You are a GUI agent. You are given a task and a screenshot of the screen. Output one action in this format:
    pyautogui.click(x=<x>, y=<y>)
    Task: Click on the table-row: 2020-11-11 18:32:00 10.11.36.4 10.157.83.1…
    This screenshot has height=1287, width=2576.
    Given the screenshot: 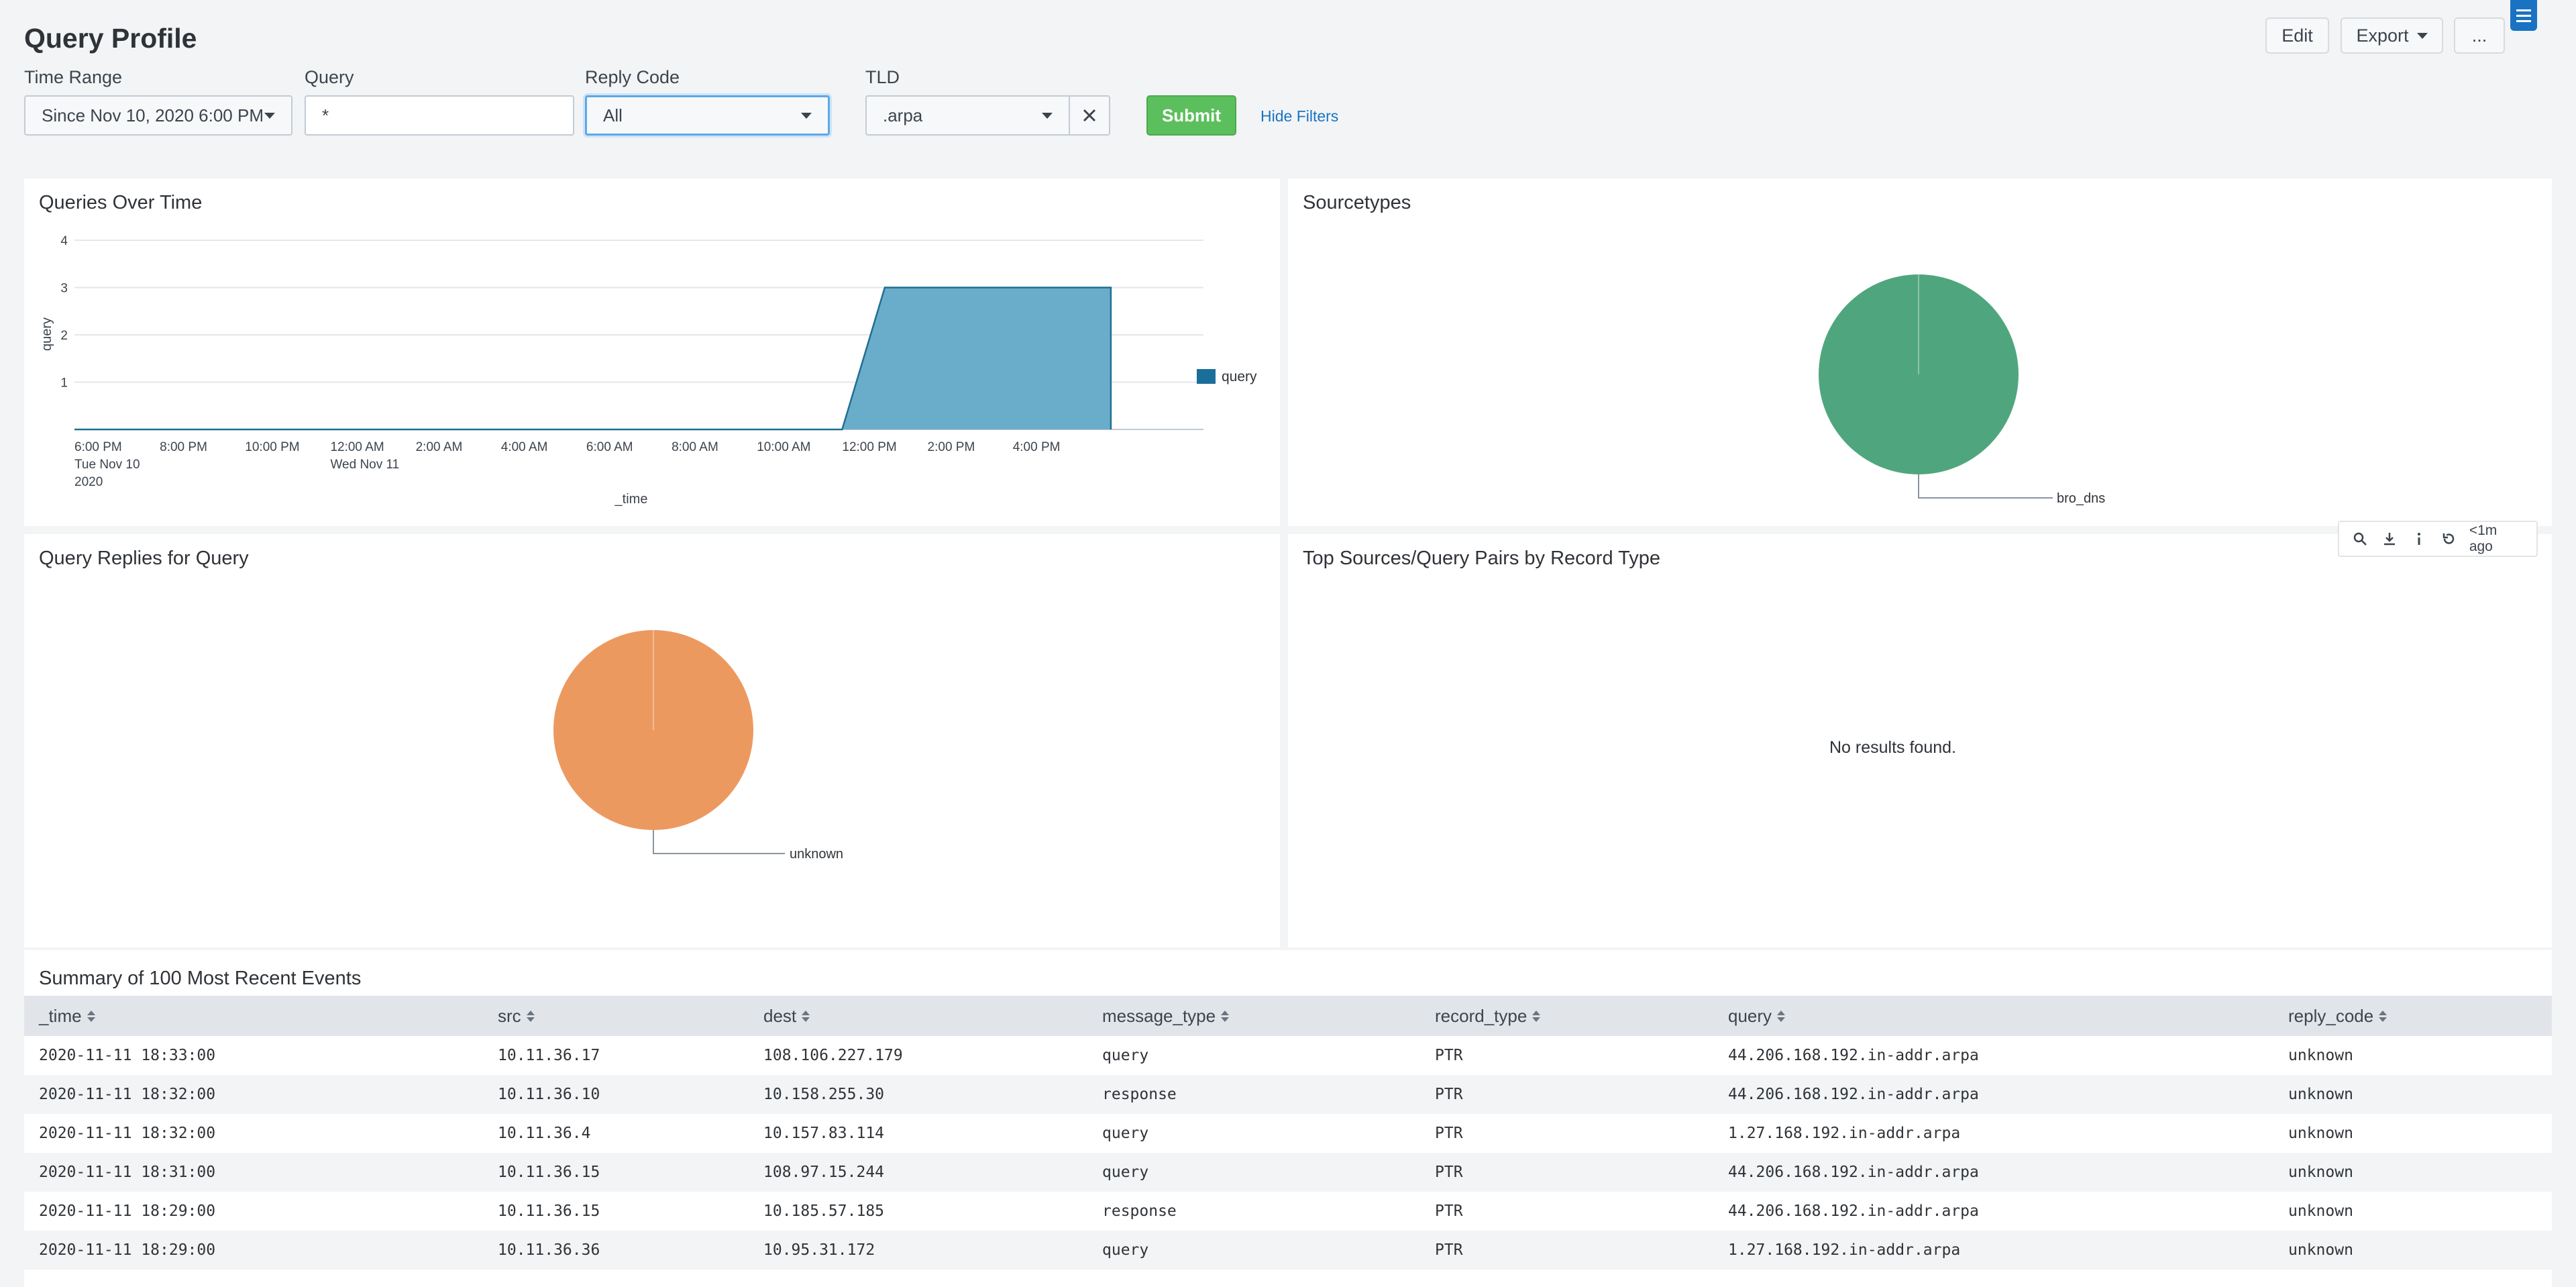 What is the action you would take?
    pyautogui.click(x=1288, y=1133)
    